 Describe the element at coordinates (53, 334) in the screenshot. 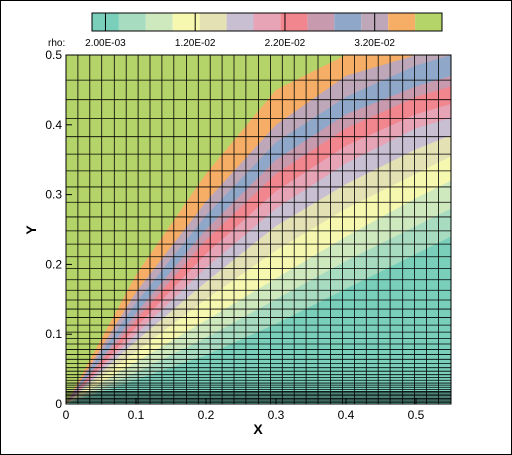

I see `y-tick-label: 0.1` at that location.